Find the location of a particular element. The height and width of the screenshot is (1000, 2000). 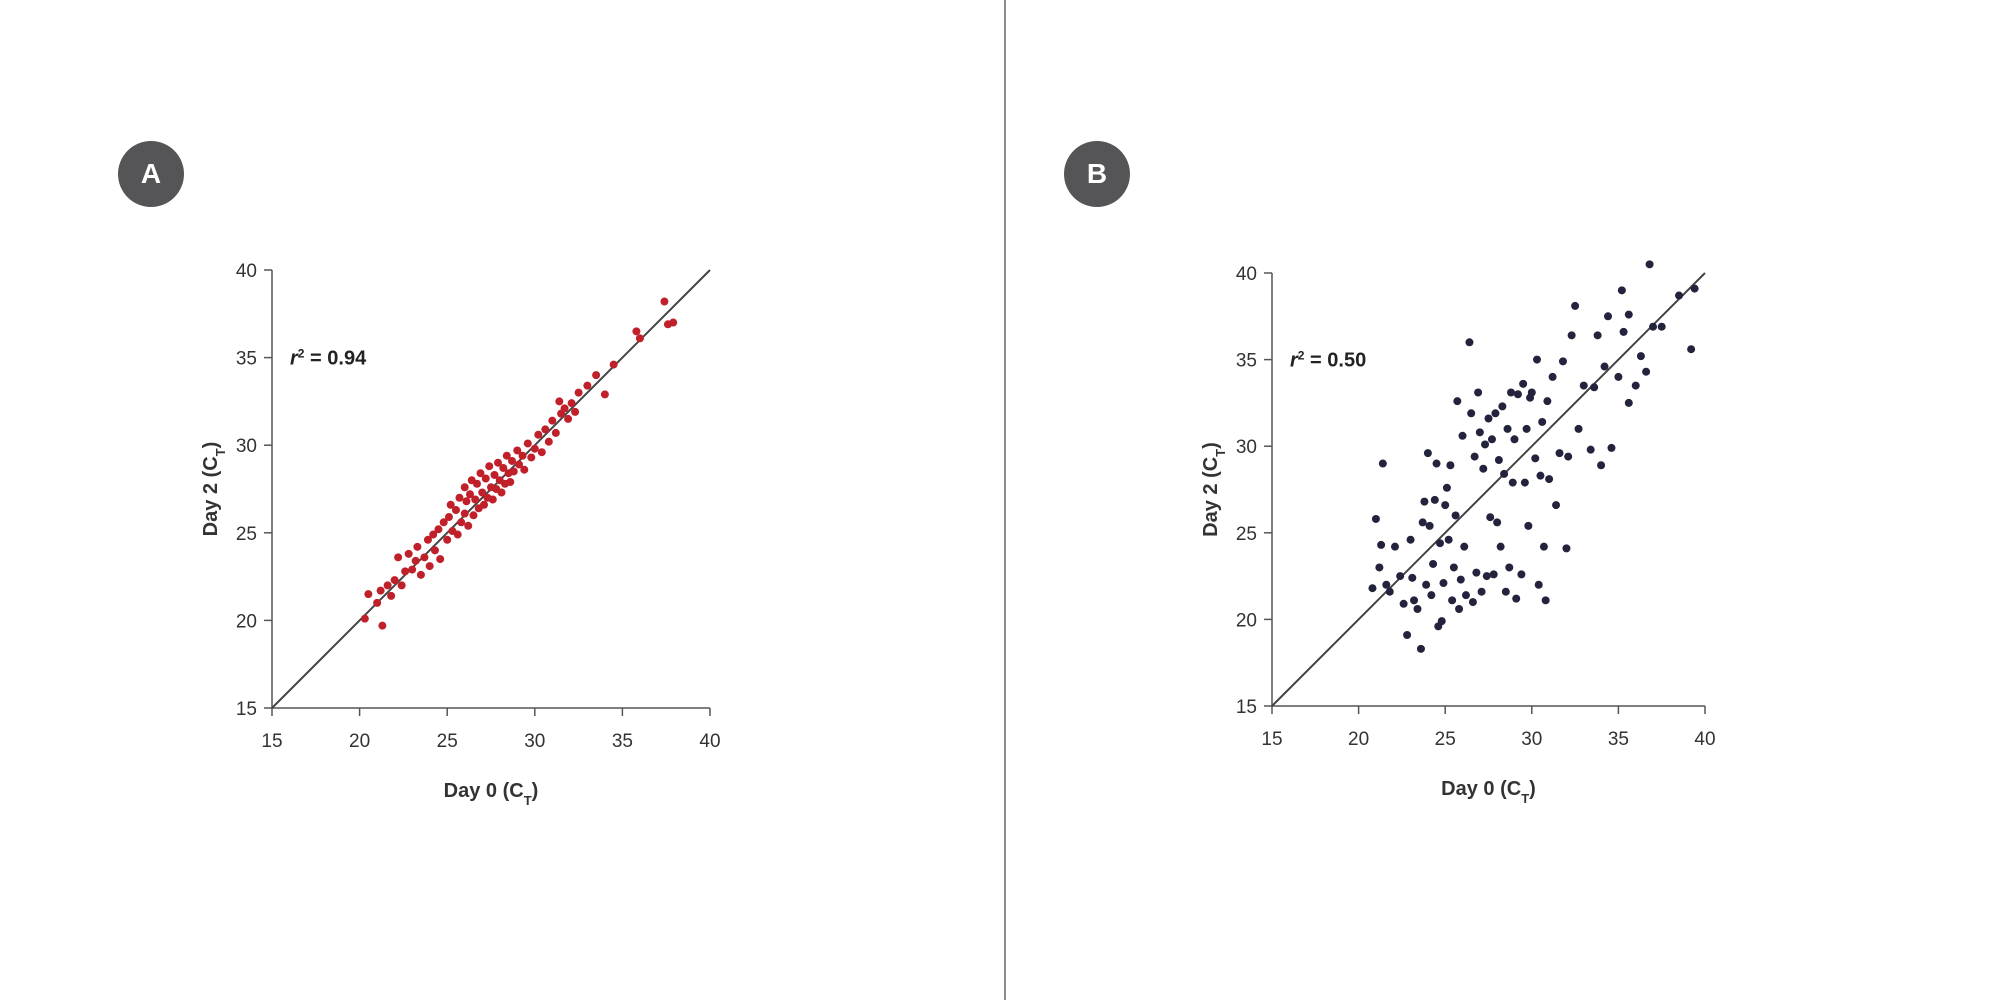

panel-label-badge-a: A is located at coordinates (151, 174).